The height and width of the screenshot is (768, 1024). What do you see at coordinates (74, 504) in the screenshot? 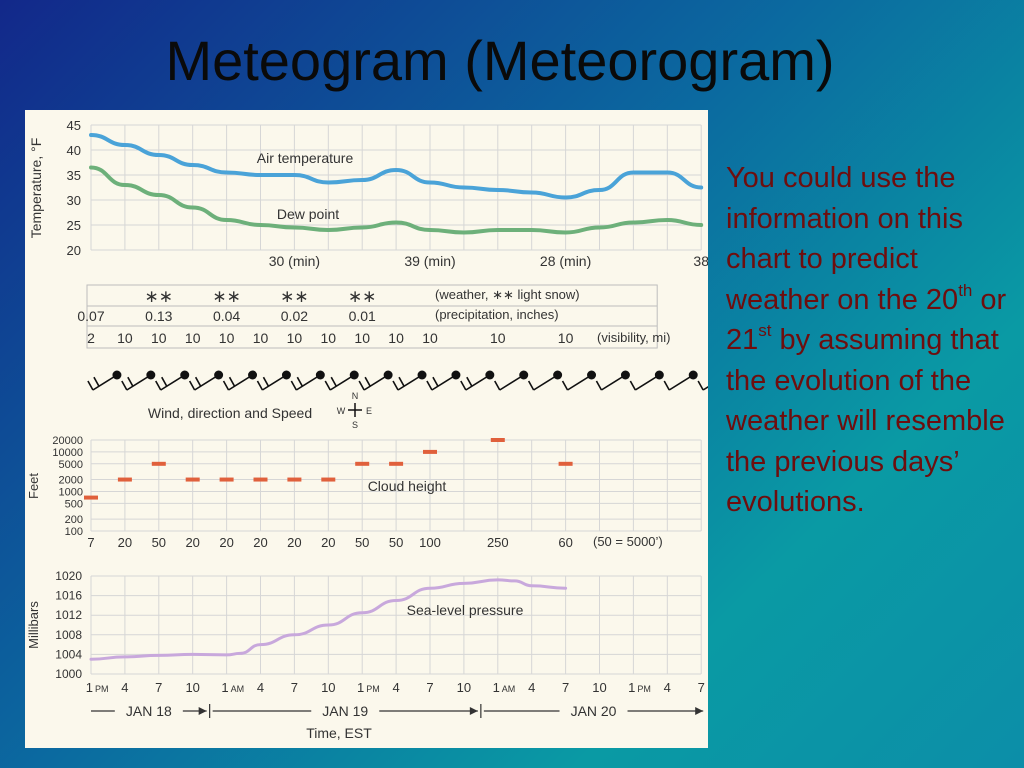
I see `cloud-ytick-label: 500` at bounding box center [74, 504].